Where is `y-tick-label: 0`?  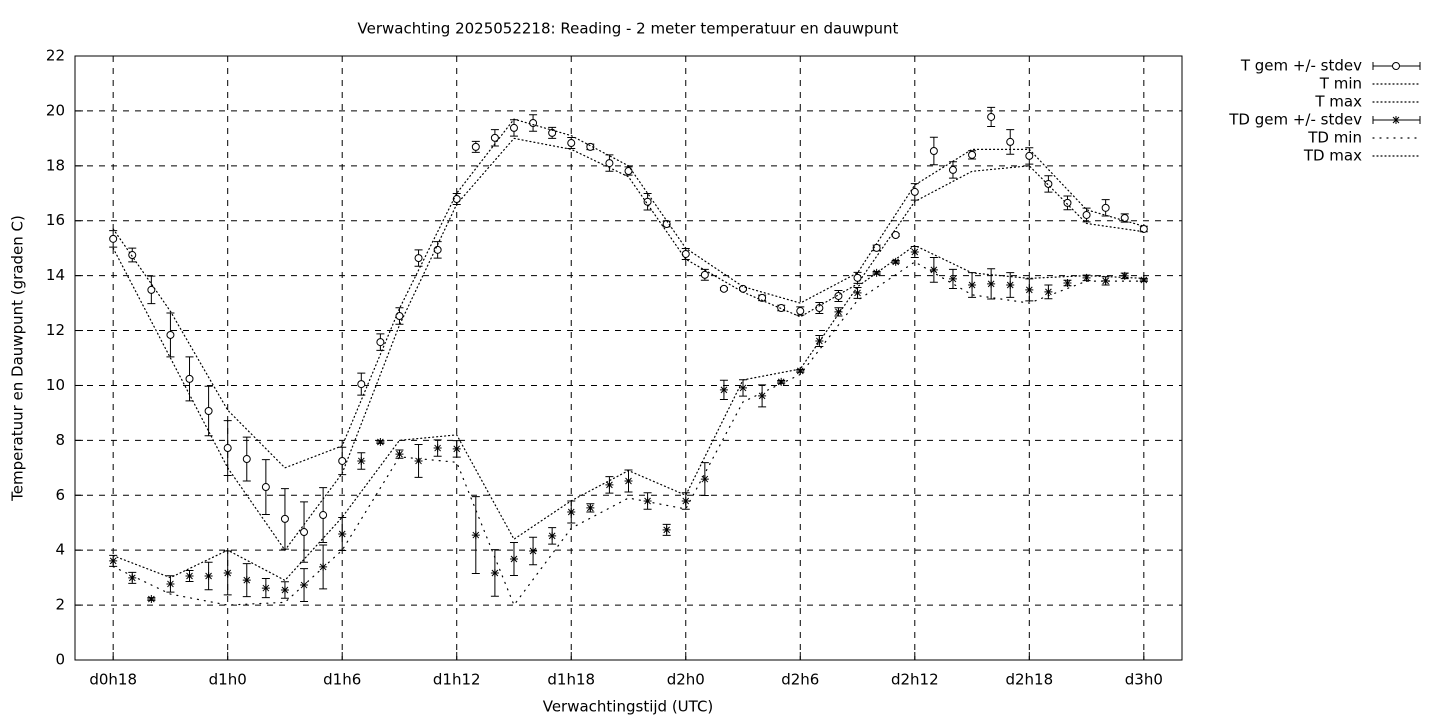
y-tick-label: 0 is located at coordinates (60, 660).